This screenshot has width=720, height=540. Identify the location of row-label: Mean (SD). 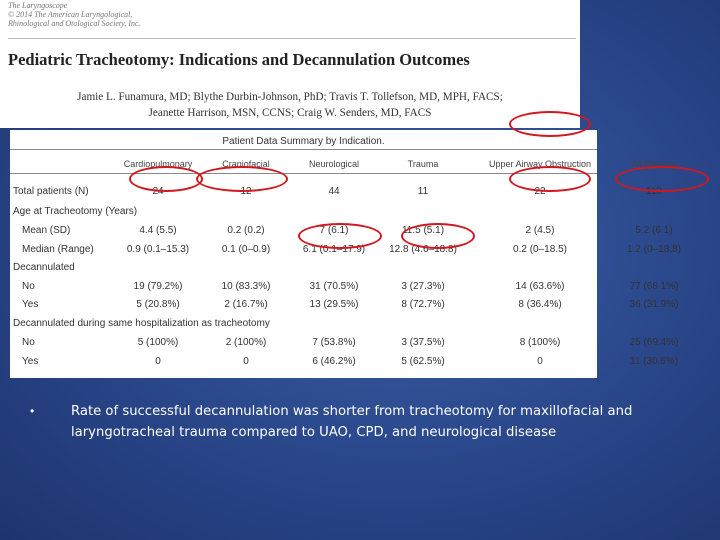
(46, 230).